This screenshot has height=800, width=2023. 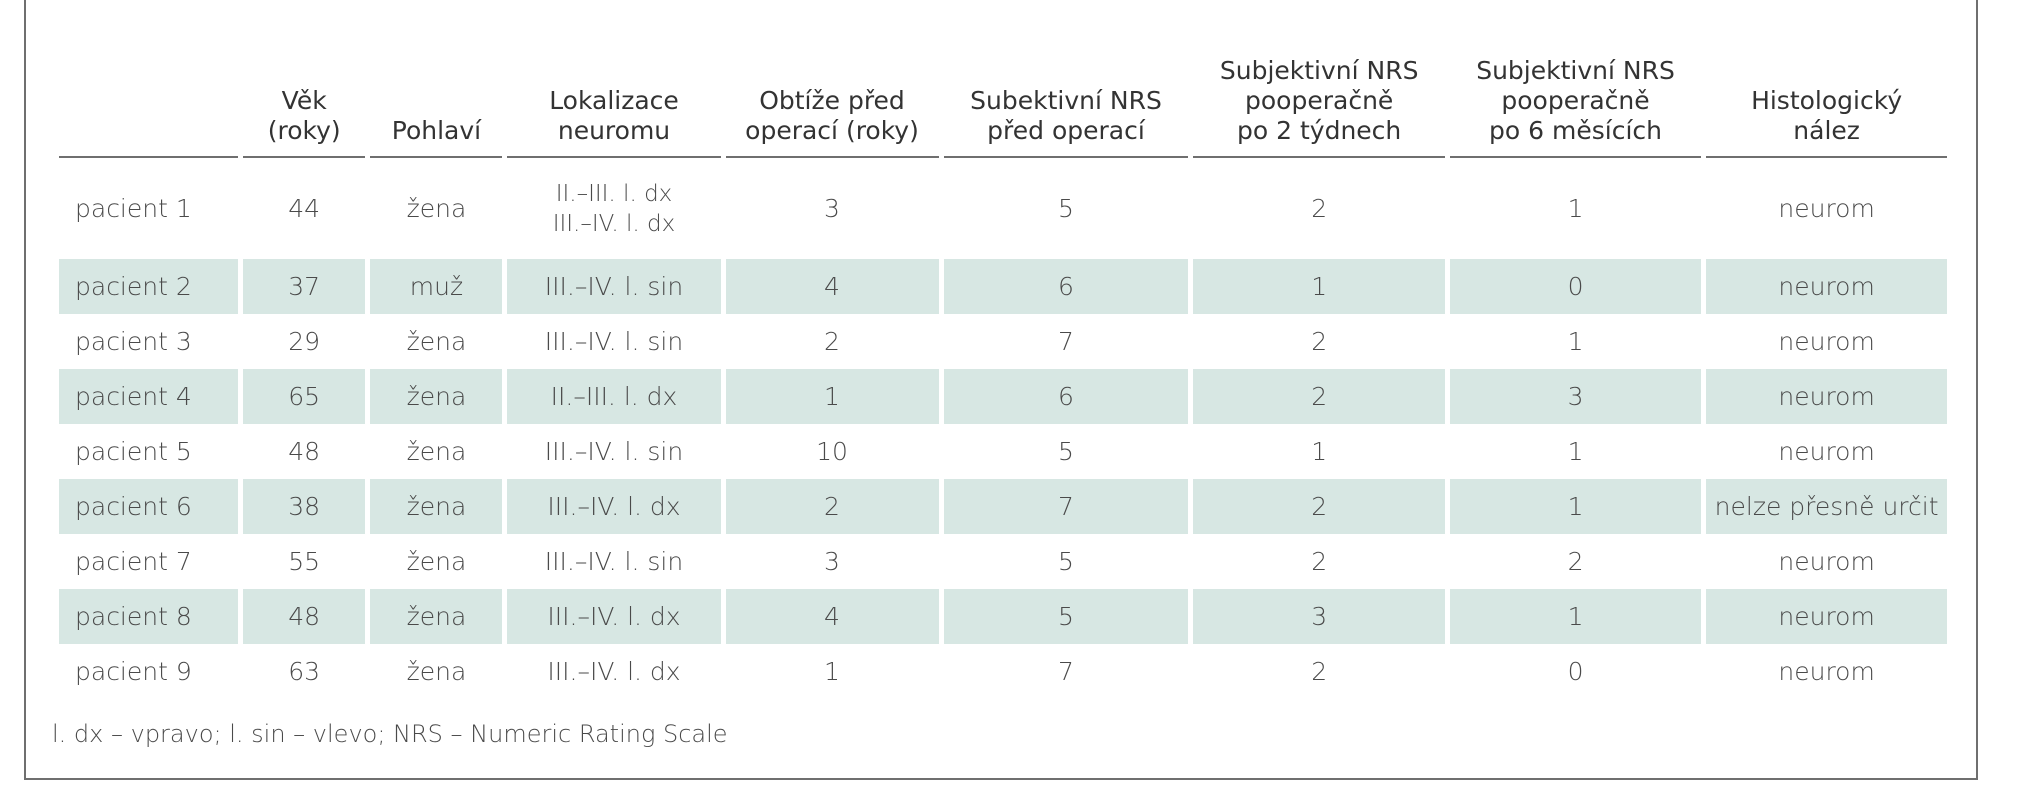 I want to click on header-age-line: (roky), so click(x=304, y=130).